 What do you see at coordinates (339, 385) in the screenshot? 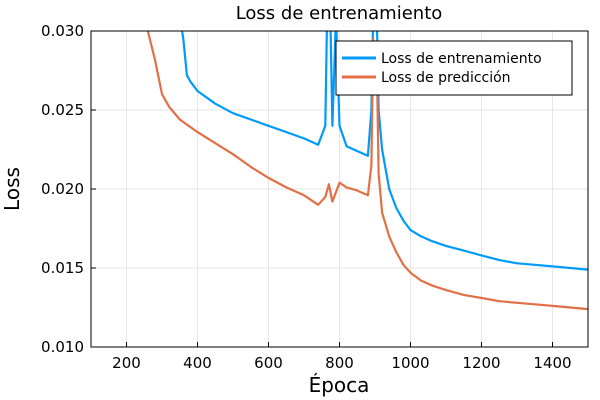
I see `x-axis-label: Época` at bounding box center [339, 385].